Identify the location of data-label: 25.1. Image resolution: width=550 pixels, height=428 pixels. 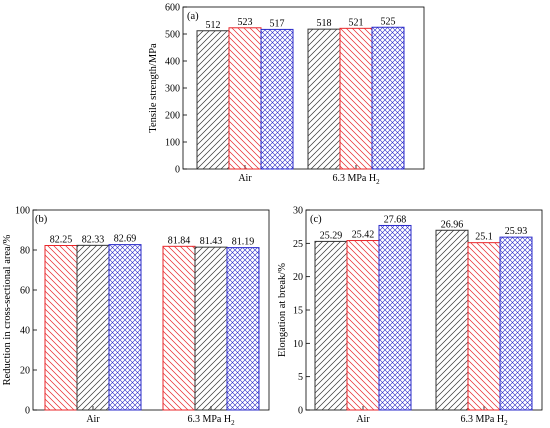
(484, 237).